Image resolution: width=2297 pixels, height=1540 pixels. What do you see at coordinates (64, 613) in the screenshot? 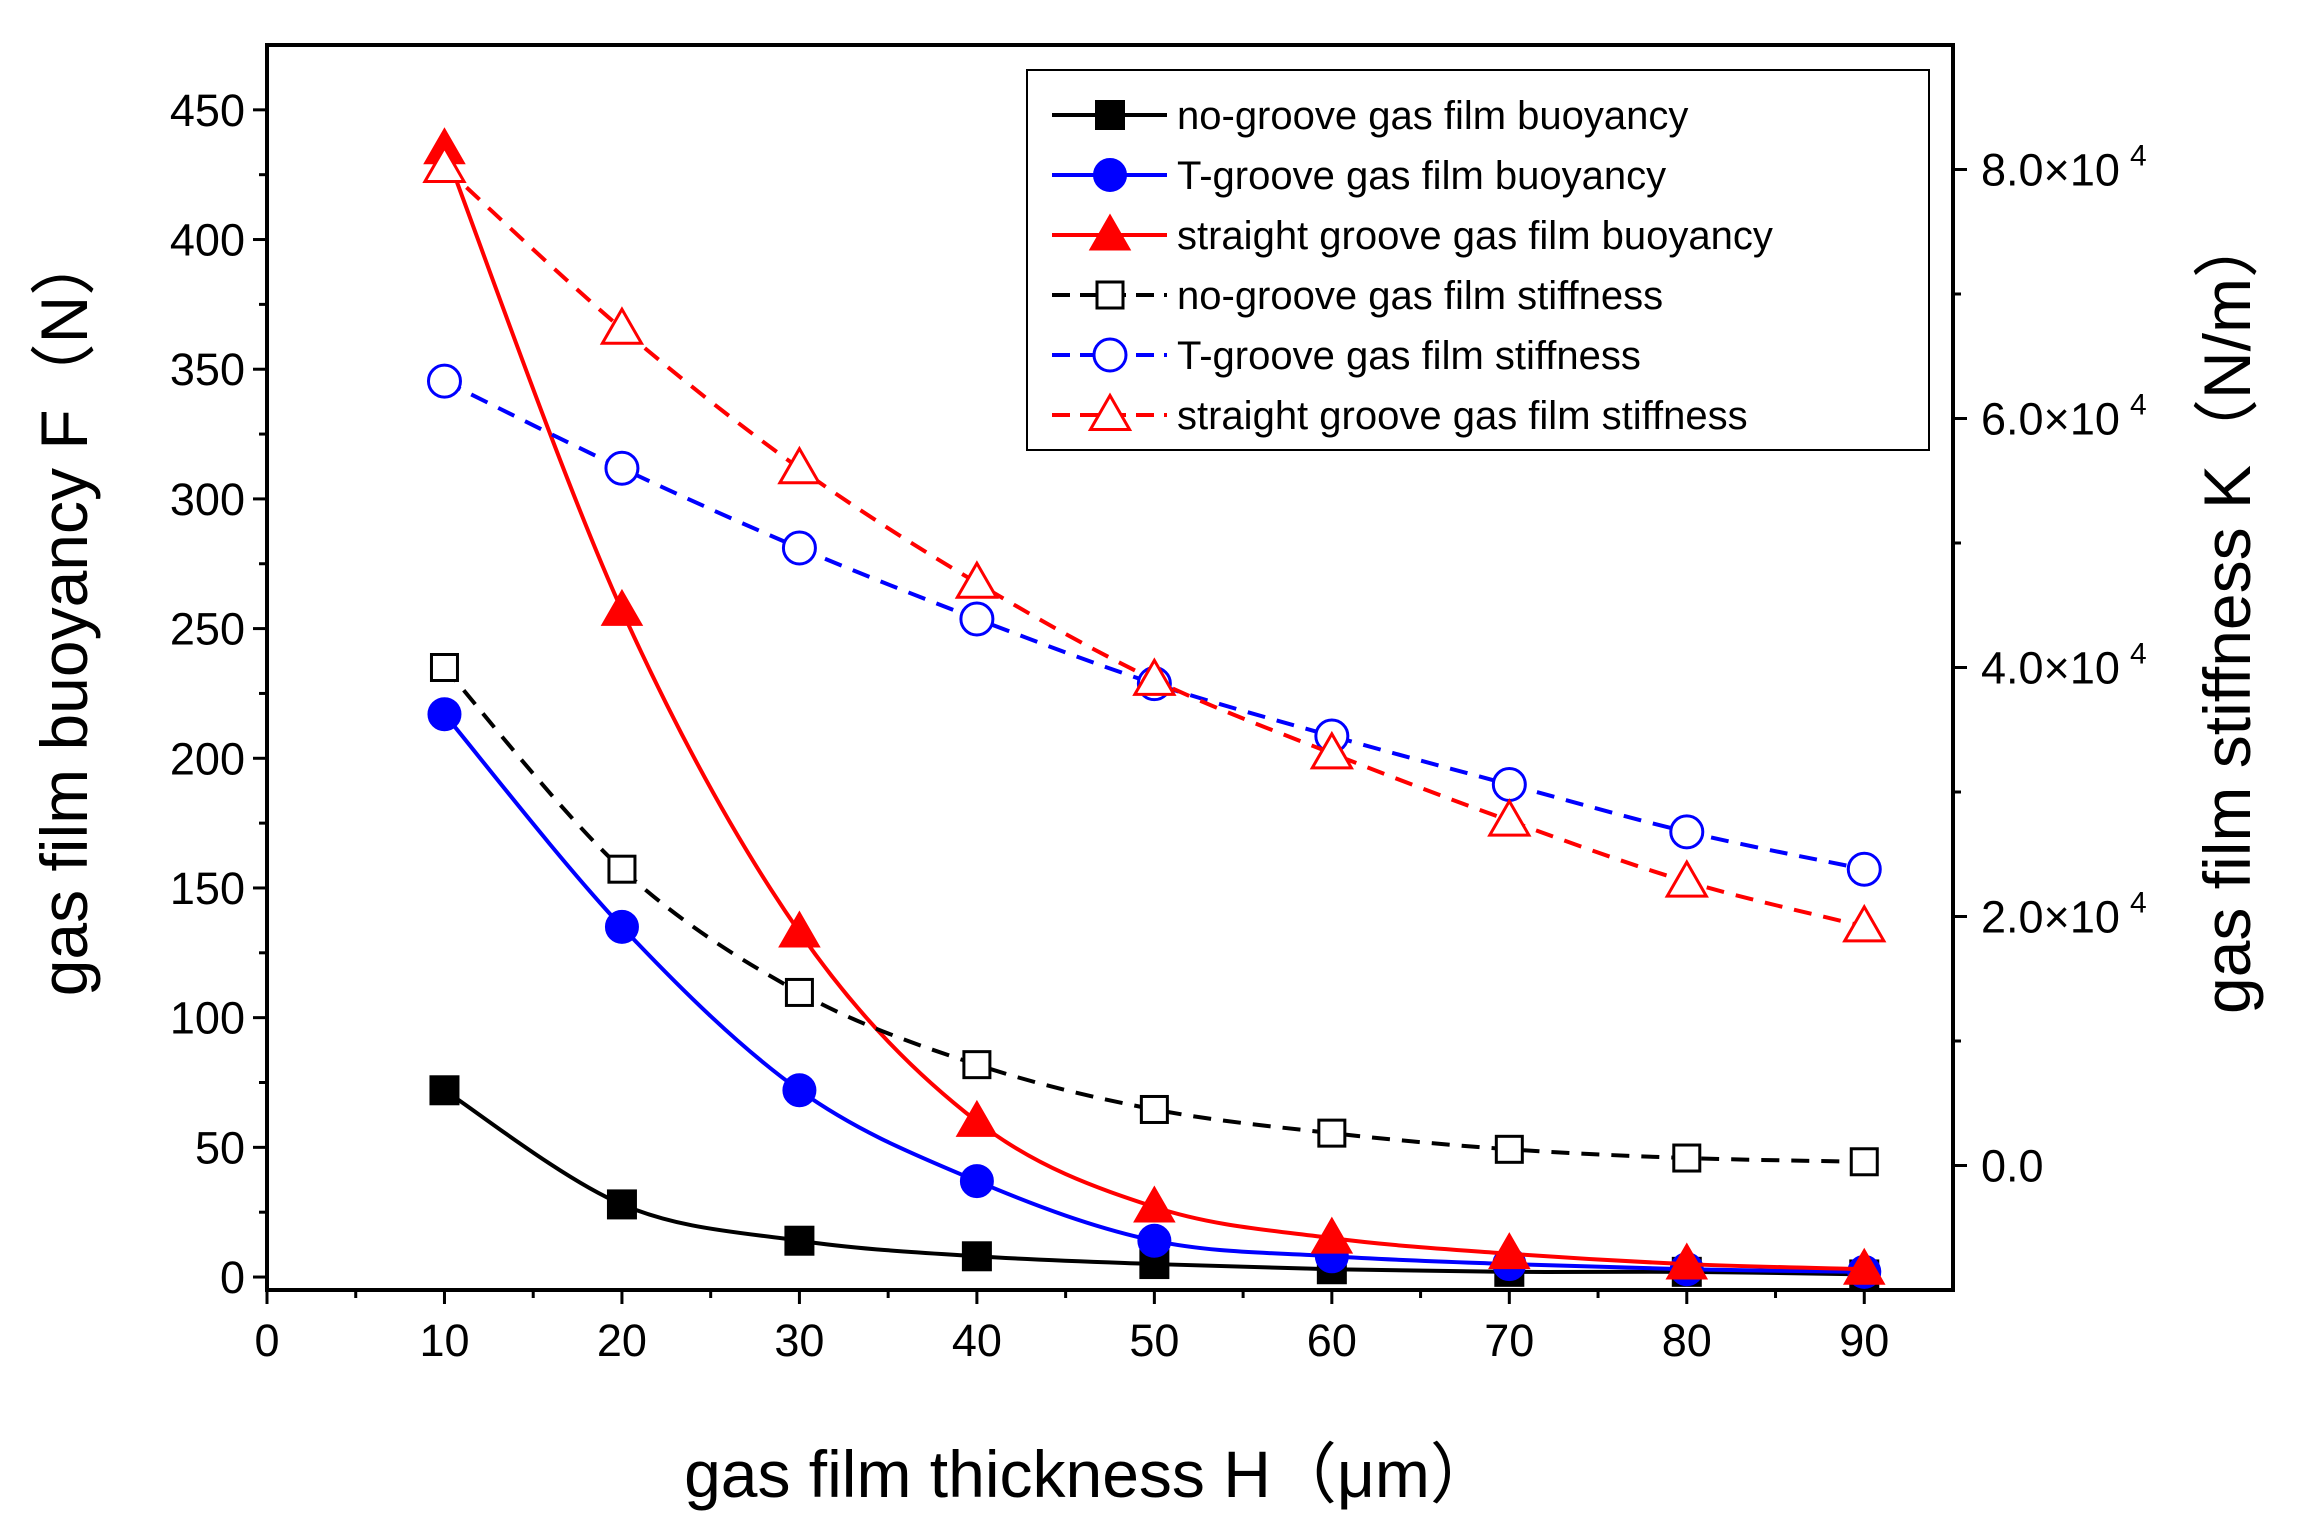
I see `y-axis-title: gas film buoyancy F（N）` at bounding box center [64, 613].